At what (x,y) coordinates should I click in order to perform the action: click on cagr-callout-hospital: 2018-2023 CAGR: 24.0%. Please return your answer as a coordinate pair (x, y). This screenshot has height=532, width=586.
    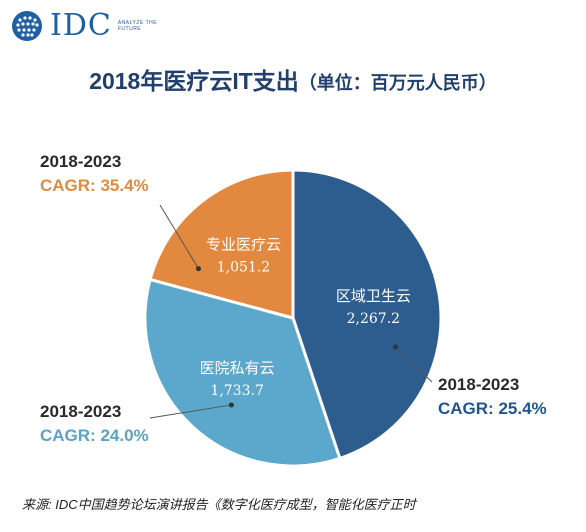
    Looking at the image, I should click on (94, 424).